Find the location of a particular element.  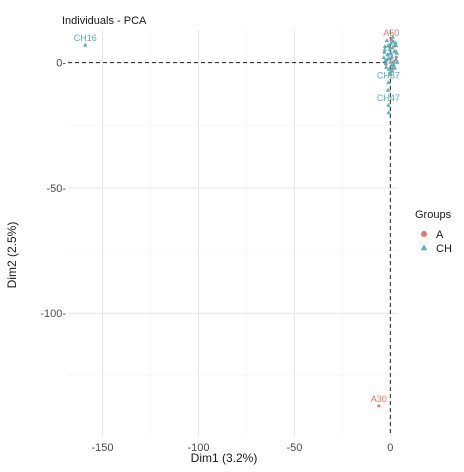

y-tick-label: 0- is located at coordinates (61, 64).